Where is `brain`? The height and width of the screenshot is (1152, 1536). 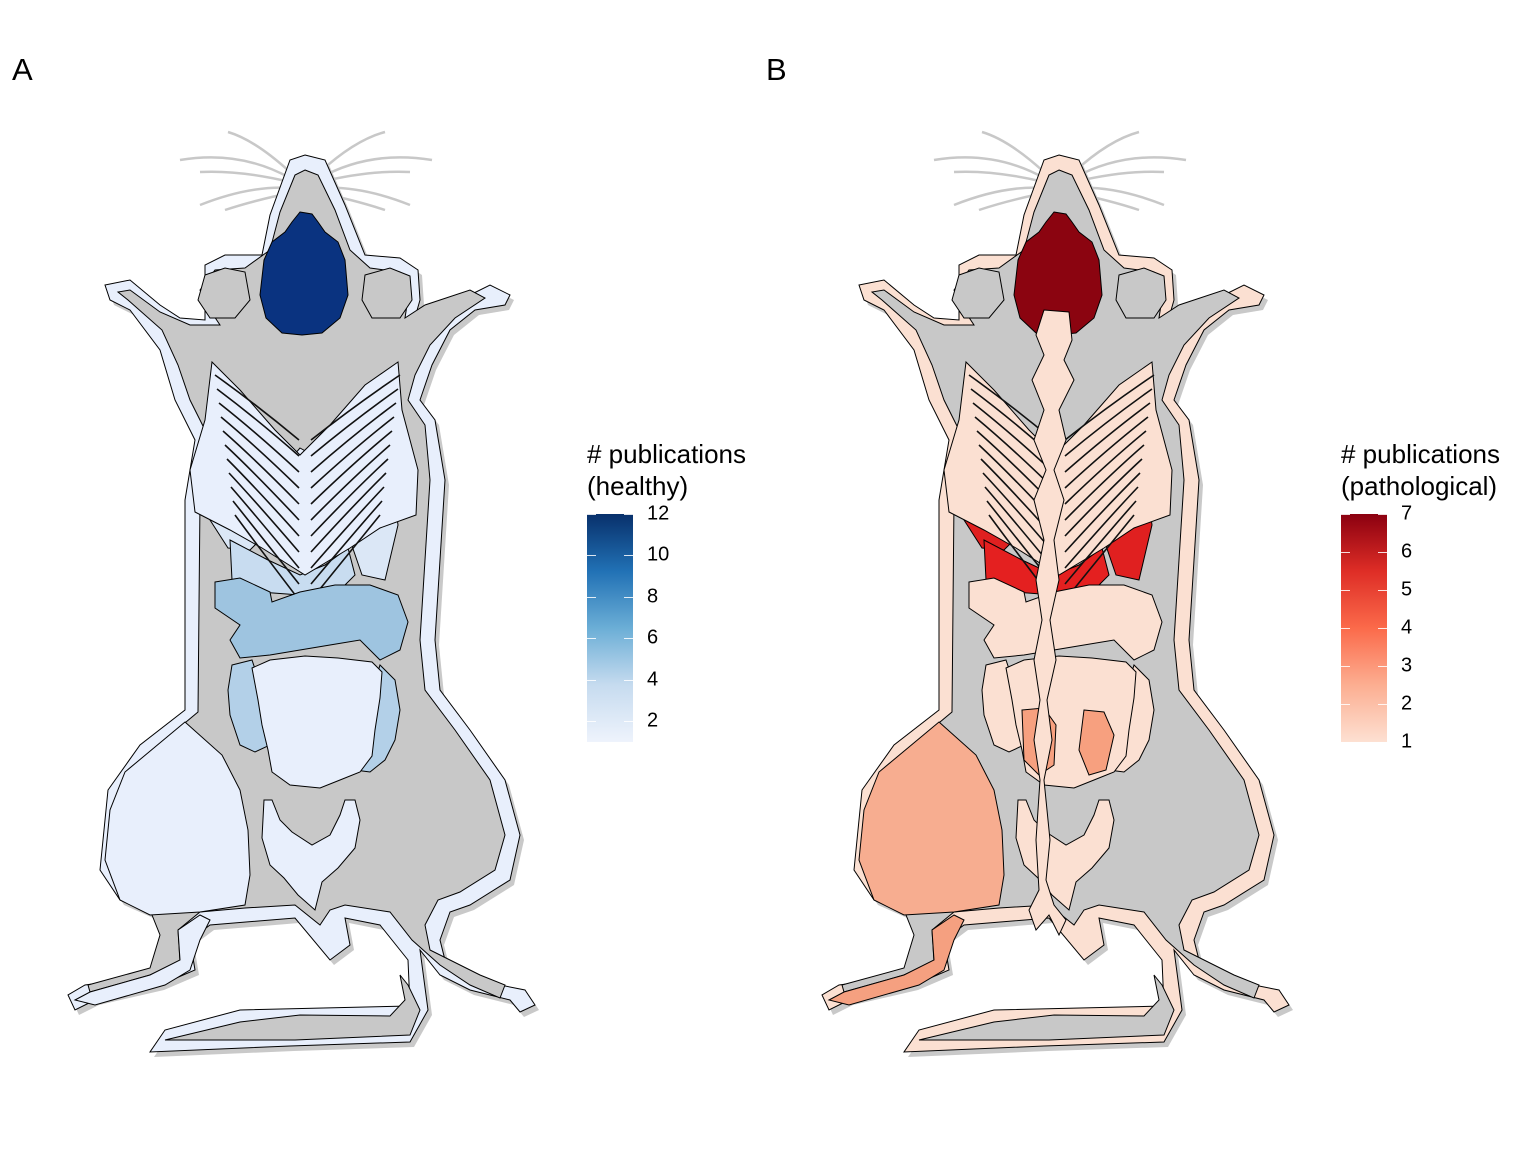 brain is located at coordinates (304, 273).